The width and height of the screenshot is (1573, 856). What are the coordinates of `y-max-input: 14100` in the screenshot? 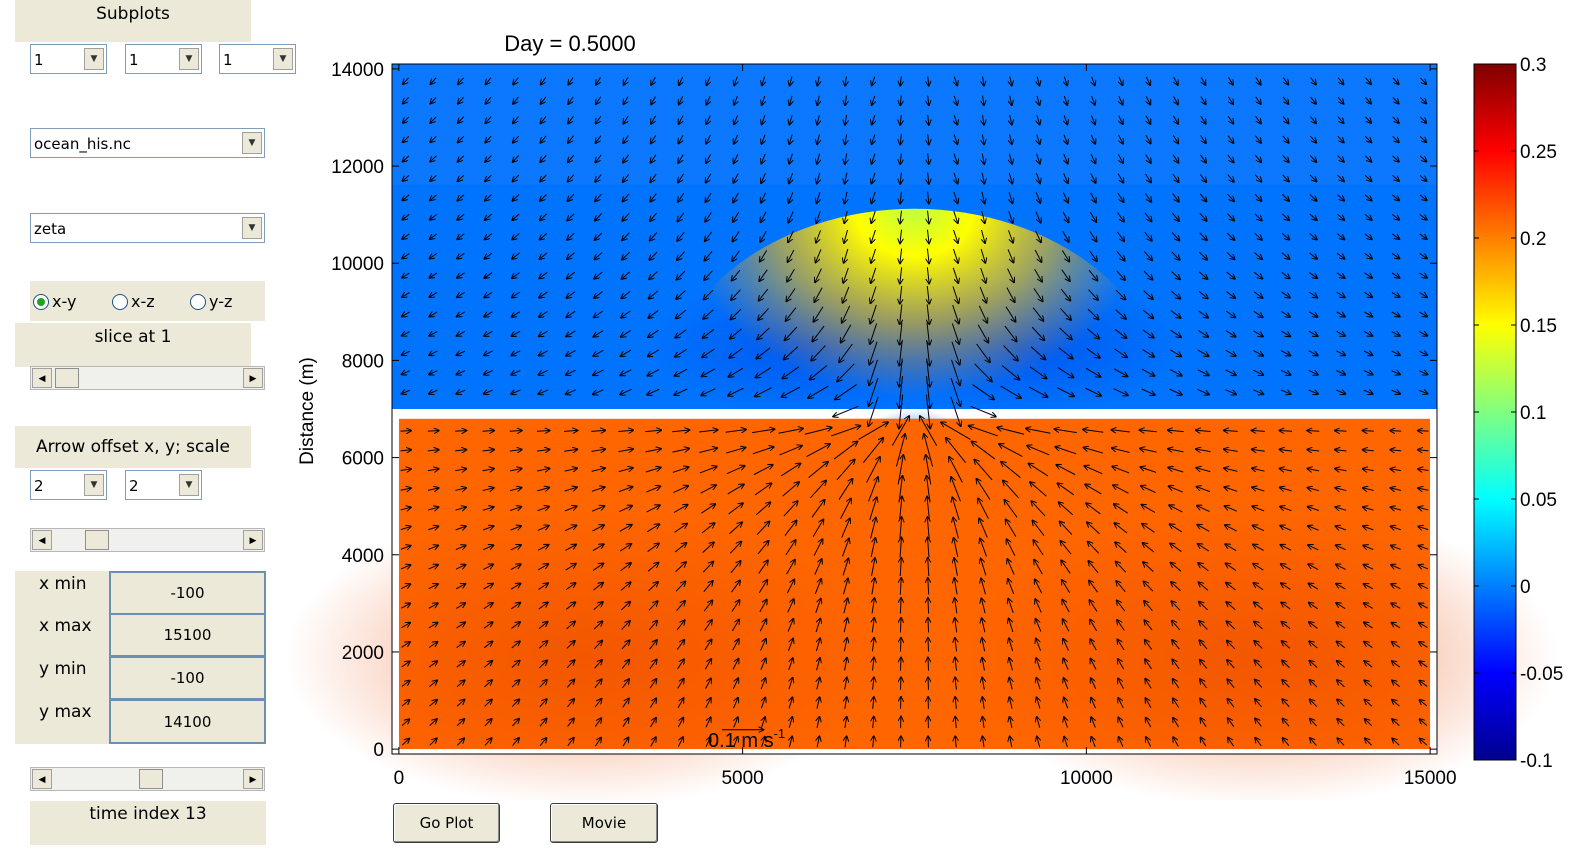 It's located at (187, 721).